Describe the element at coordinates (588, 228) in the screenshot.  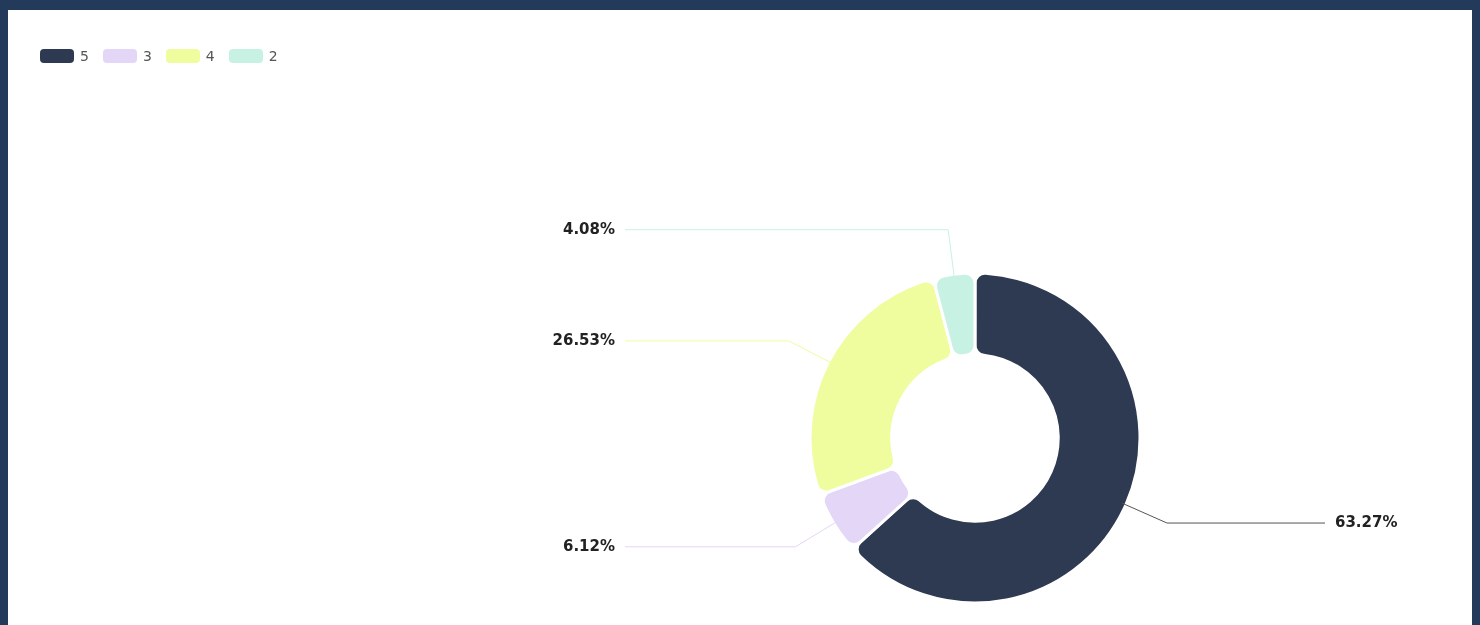
I see `data-label: 4.08%` at that location.